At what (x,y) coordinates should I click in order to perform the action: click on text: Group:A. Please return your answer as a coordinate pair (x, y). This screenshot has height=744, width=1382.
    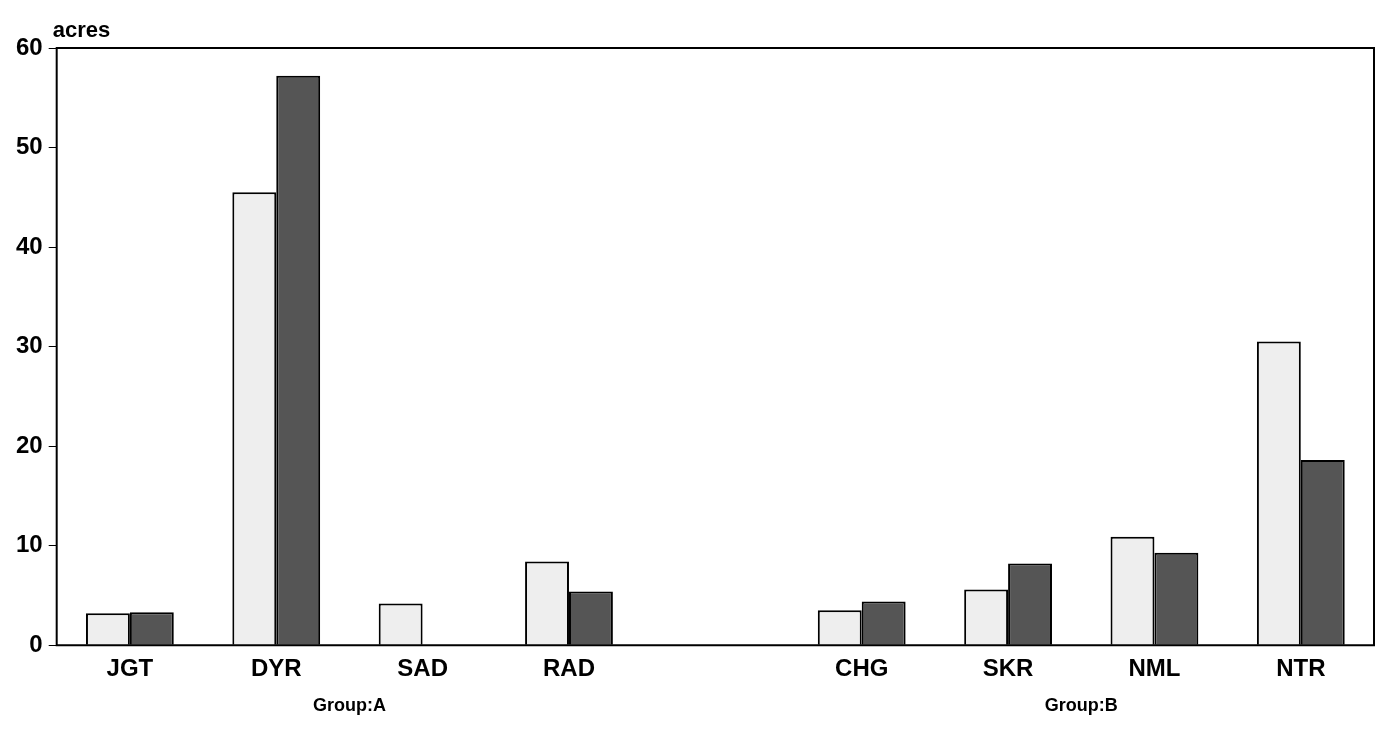
    Looking at the image, I should click on (349, 705).